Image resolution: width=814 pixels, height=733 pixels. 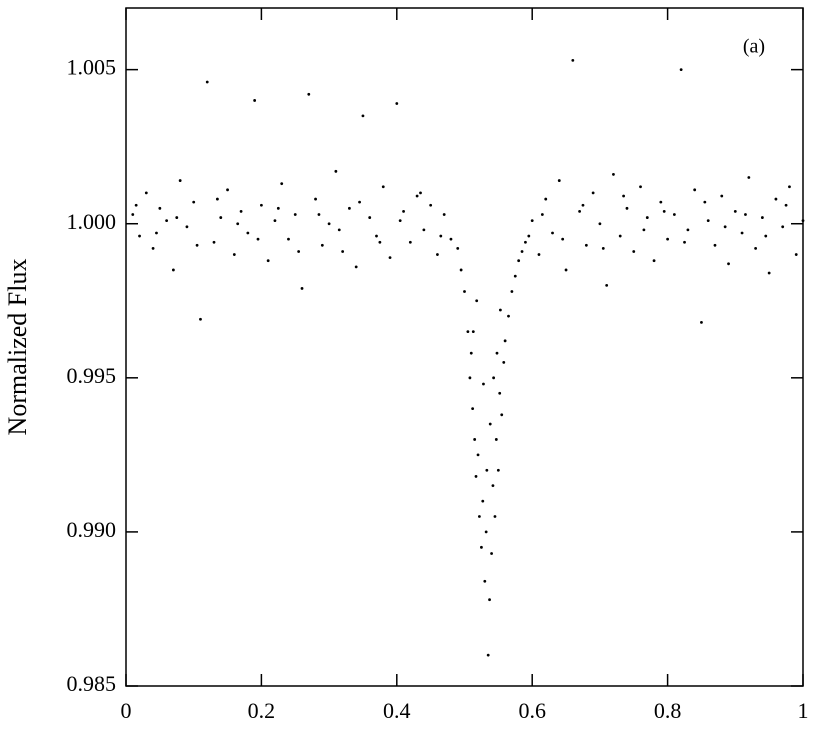 What do you see at coordinates (262, 710) in the screenshot?
I see `x-tick-label: 0.2` at bounding box center [262, 710].